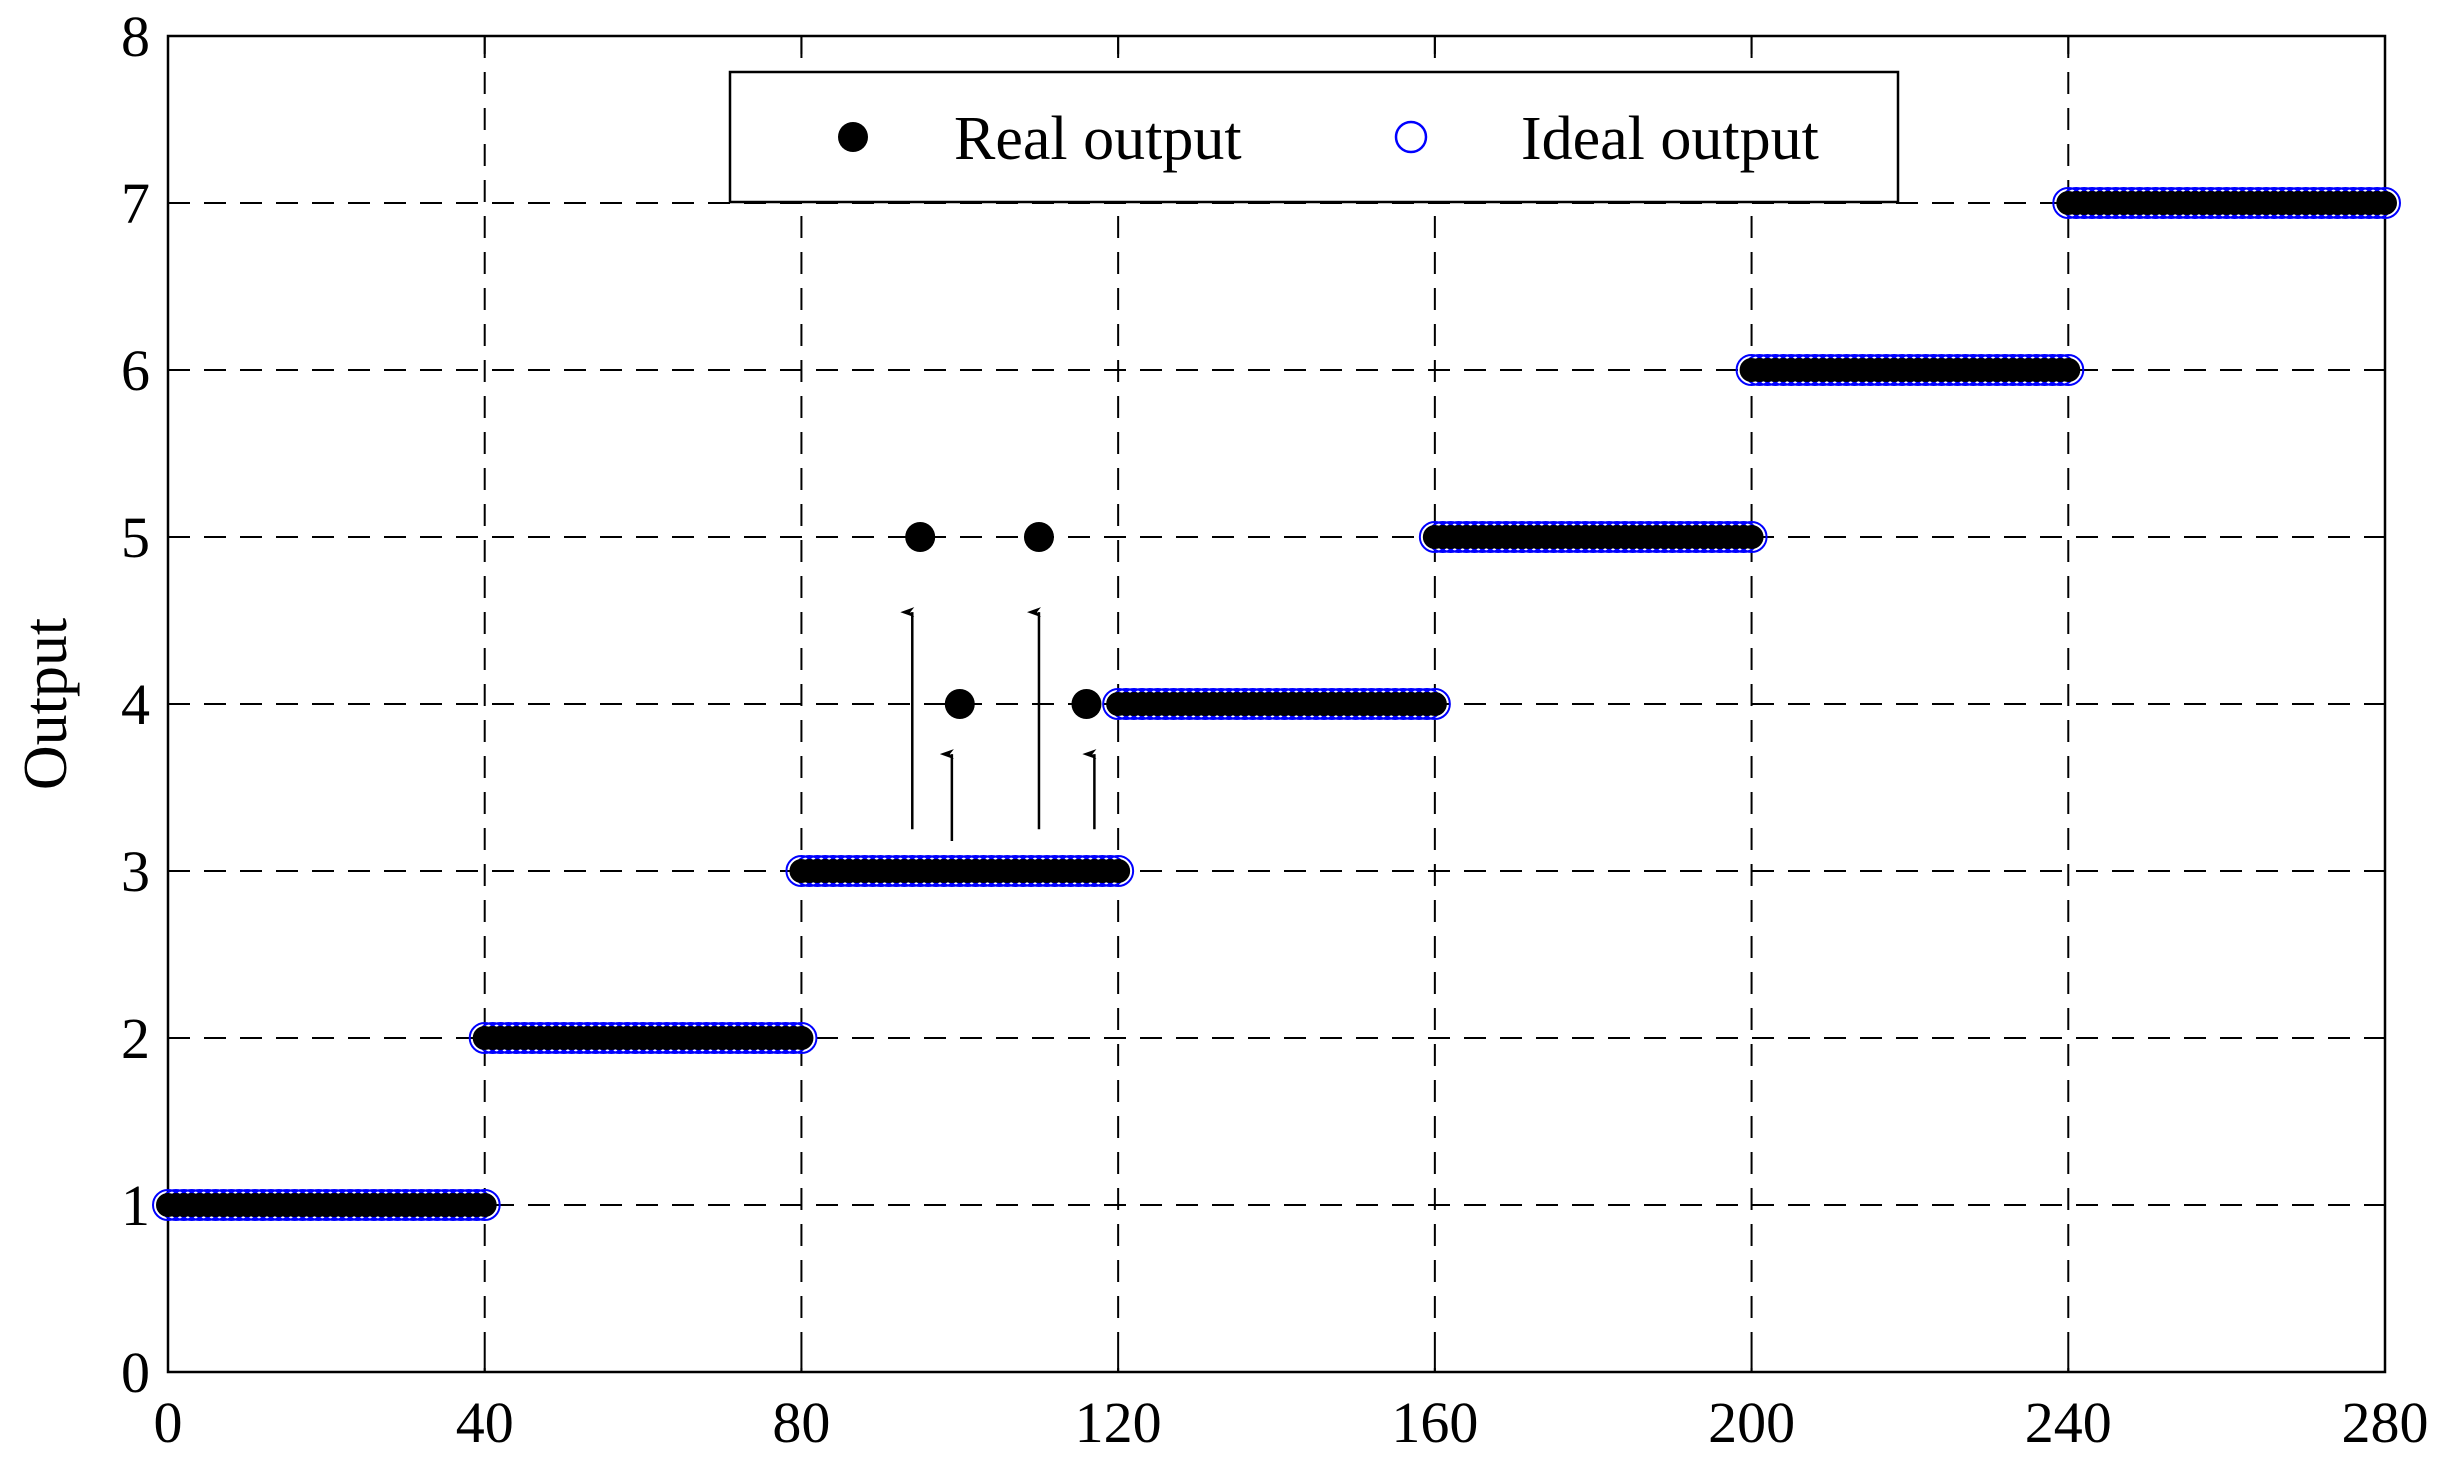  I want to click on y-tick-label: 4, so click(135, 704).